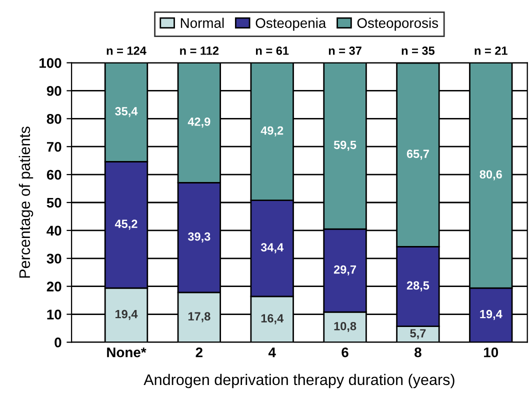 The height and width of the screenshot is (405, 530). I want to click on data-label: 65,7, so click(417, 155).